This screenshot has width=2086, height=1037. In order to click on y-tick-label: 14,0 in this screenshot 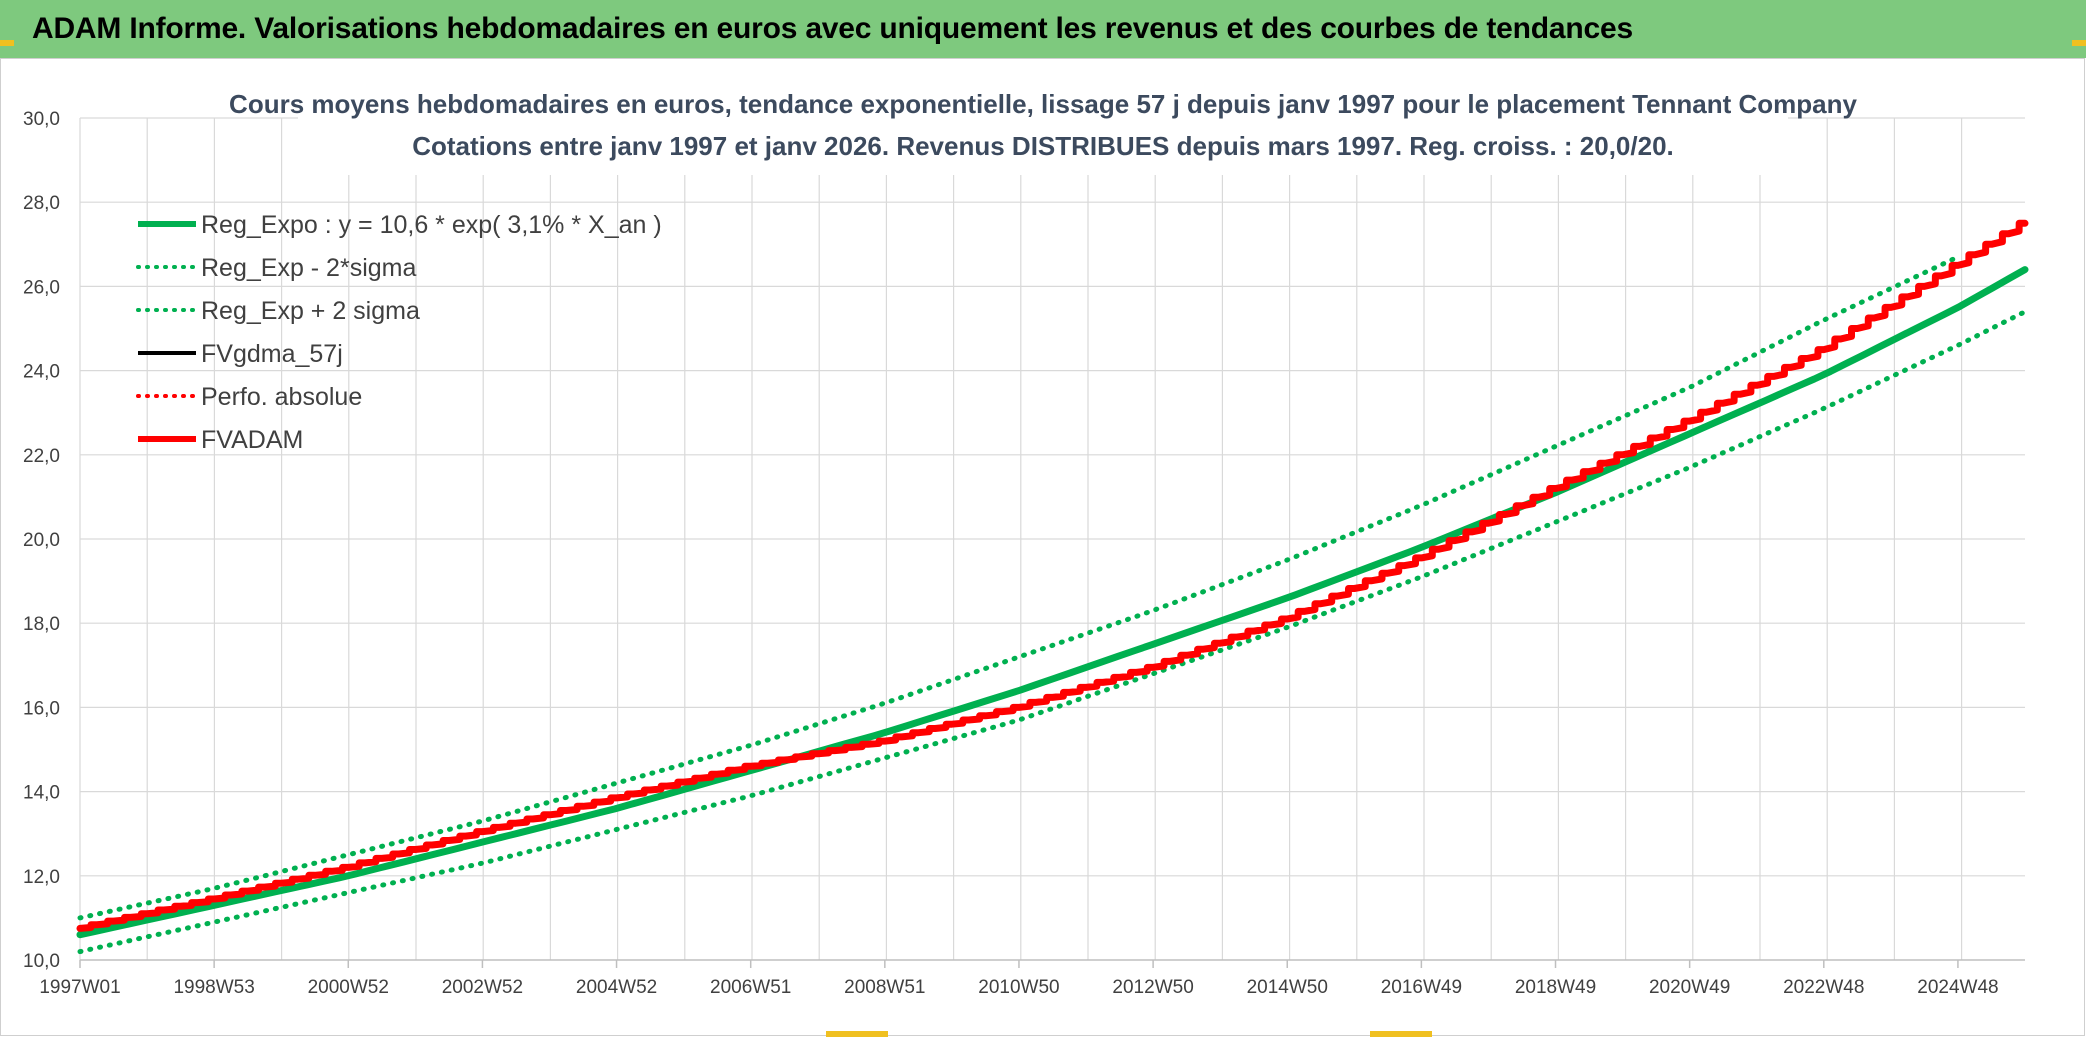, I will do `click(41, 793)`.